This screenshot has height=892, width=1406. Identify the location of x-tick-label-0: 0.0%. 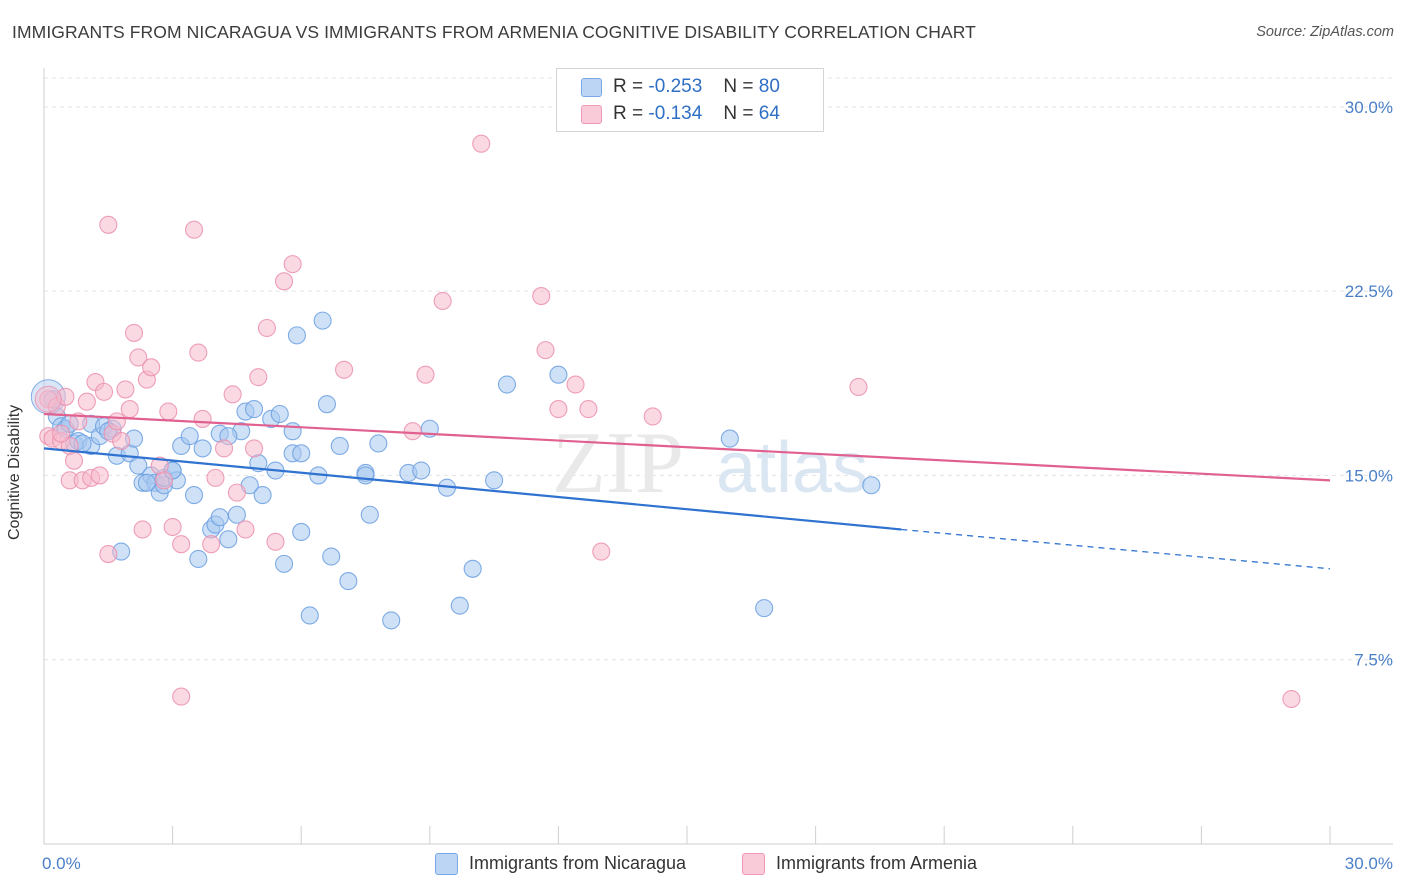
(61, 863).